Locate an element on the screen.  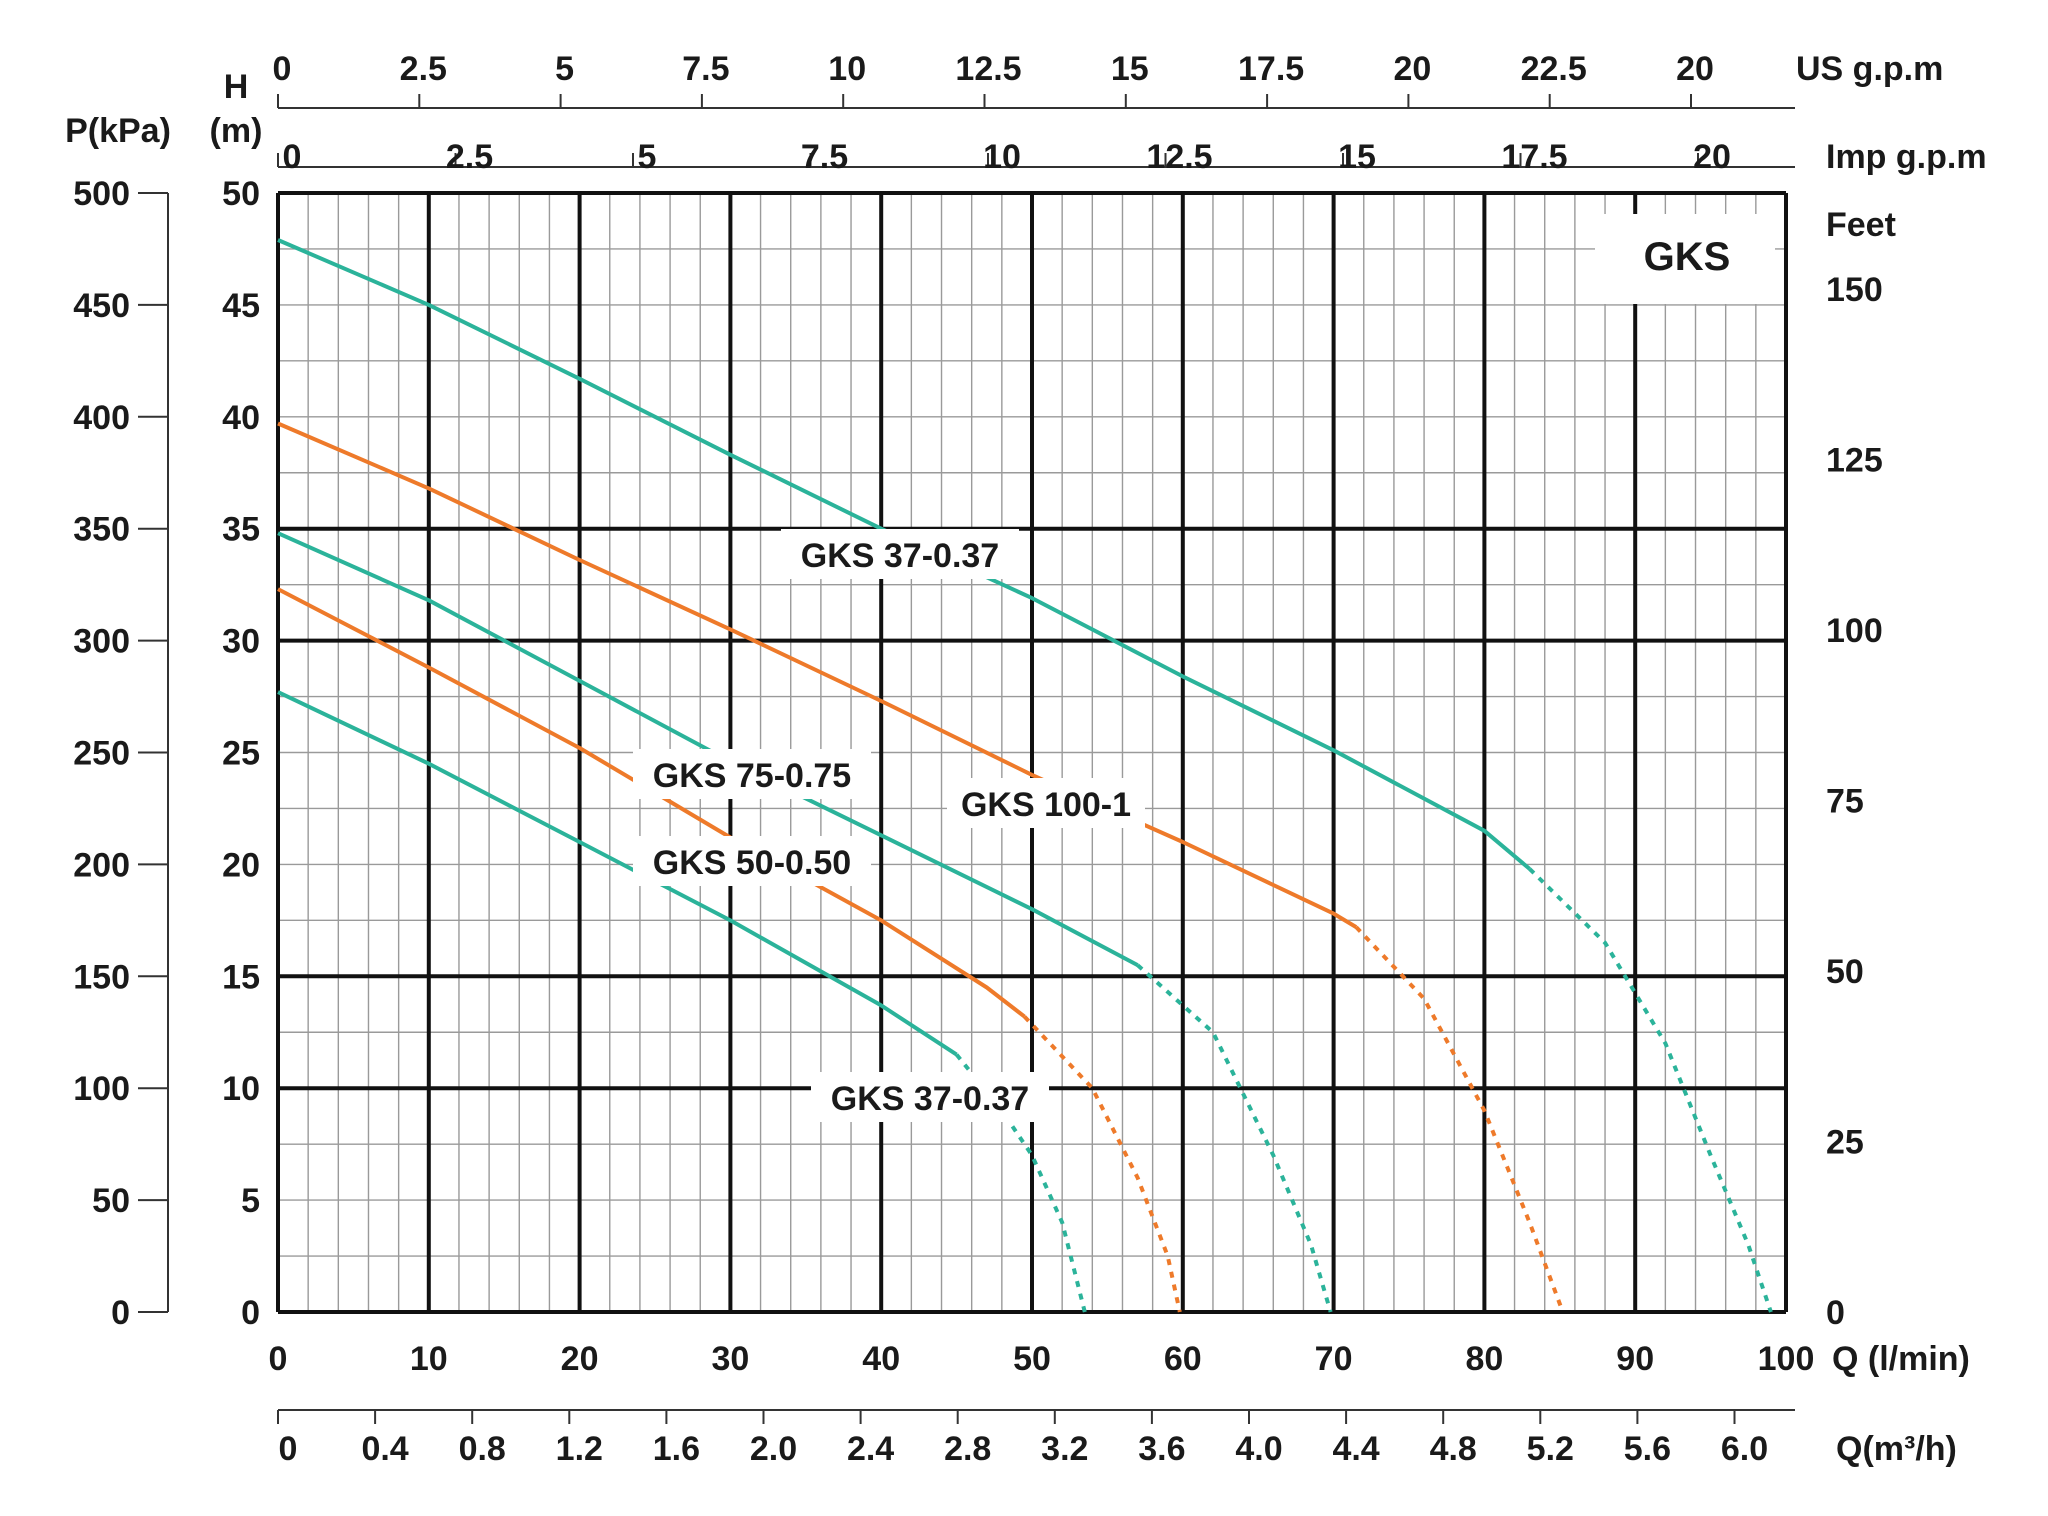
pressure-tick-label: 150 is located at coordinates (101, 977).